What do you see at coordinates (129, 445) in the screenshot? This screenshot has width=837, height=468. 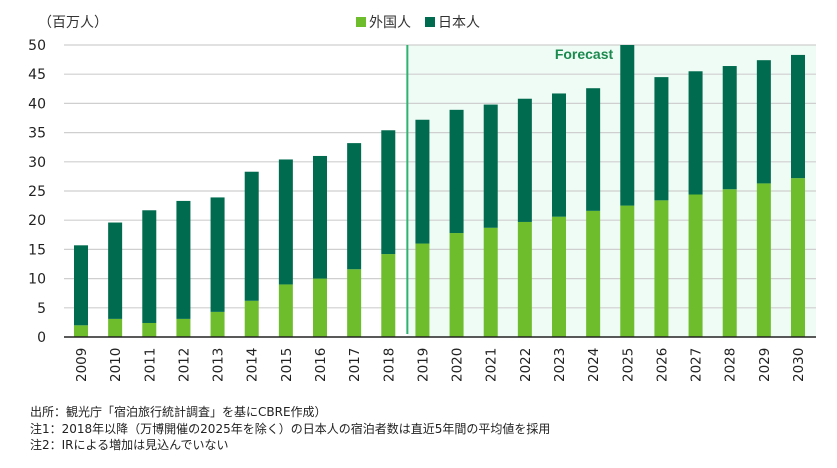 I see `note-2: 注2：IRによる増加は見込んでいない` at bounding box center [129, 445].